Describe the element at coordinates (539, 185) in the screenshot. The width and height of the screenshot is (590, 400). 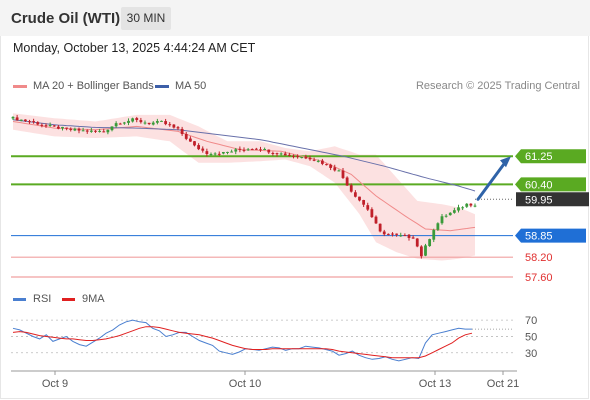
I see `level-label-60-40: 60.40` at that location.